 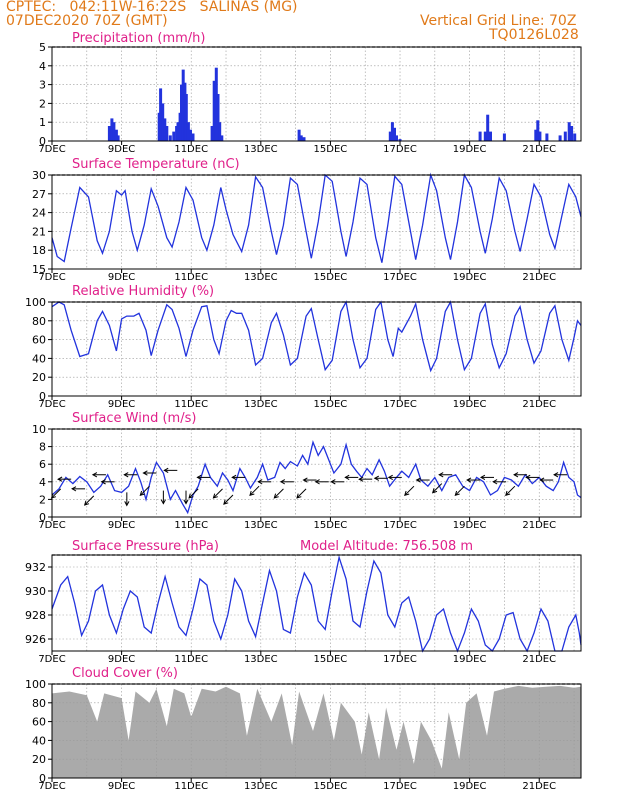 I want to click on y-tick-label: 928, so click(x=35, y=615).